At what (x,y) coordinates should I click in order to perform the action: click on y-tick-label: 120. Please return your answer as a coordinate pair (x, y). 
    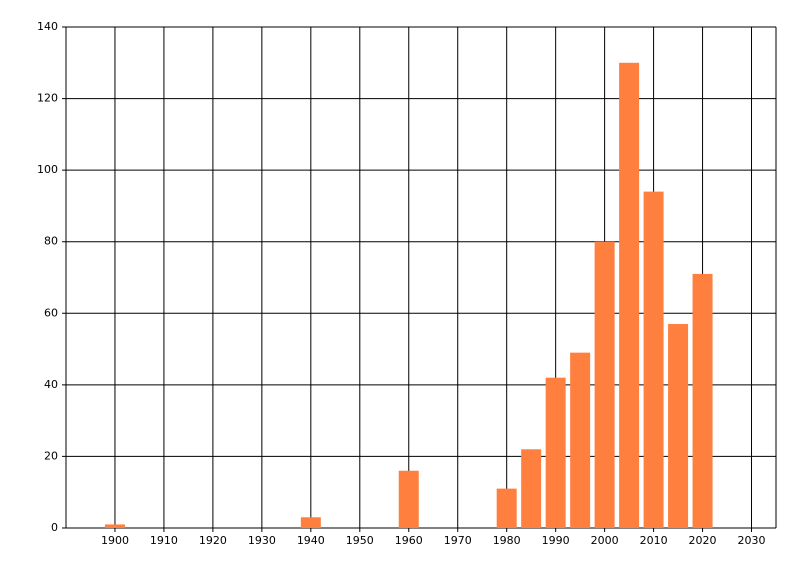
    Looking at the image, I should click on (47, 98).